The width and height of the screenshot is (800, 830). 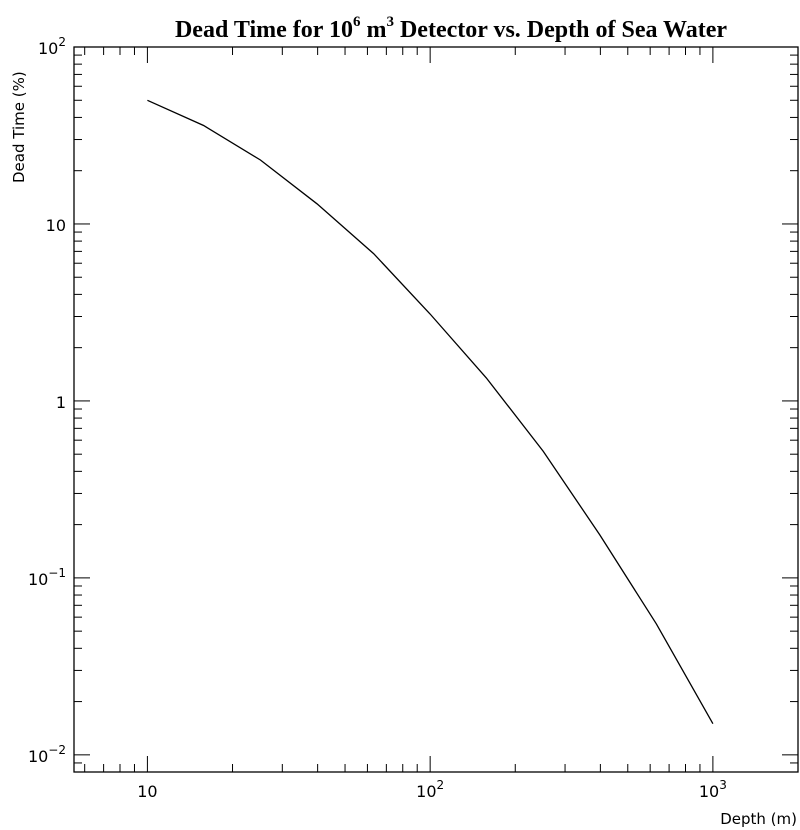 What do you see at coordinates (560, 30) in the screenshot?
I see `title-suffix: Detector vs. Depth of Sea Water` at bounding box center [560, 30].